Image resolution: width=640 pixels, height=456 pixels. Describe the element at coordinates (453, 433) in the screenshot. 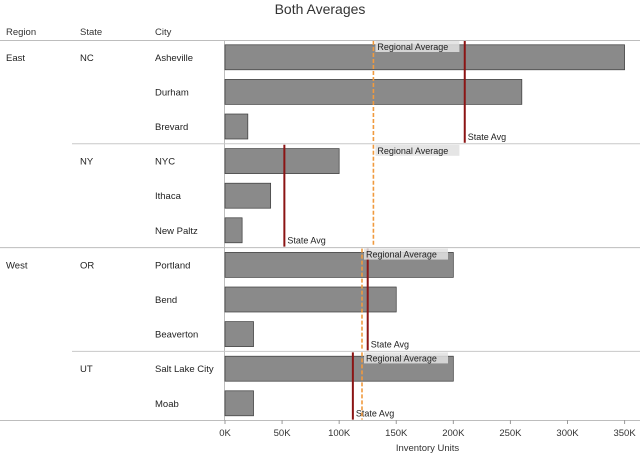

I see `x-tick-label: 200K` at that location.